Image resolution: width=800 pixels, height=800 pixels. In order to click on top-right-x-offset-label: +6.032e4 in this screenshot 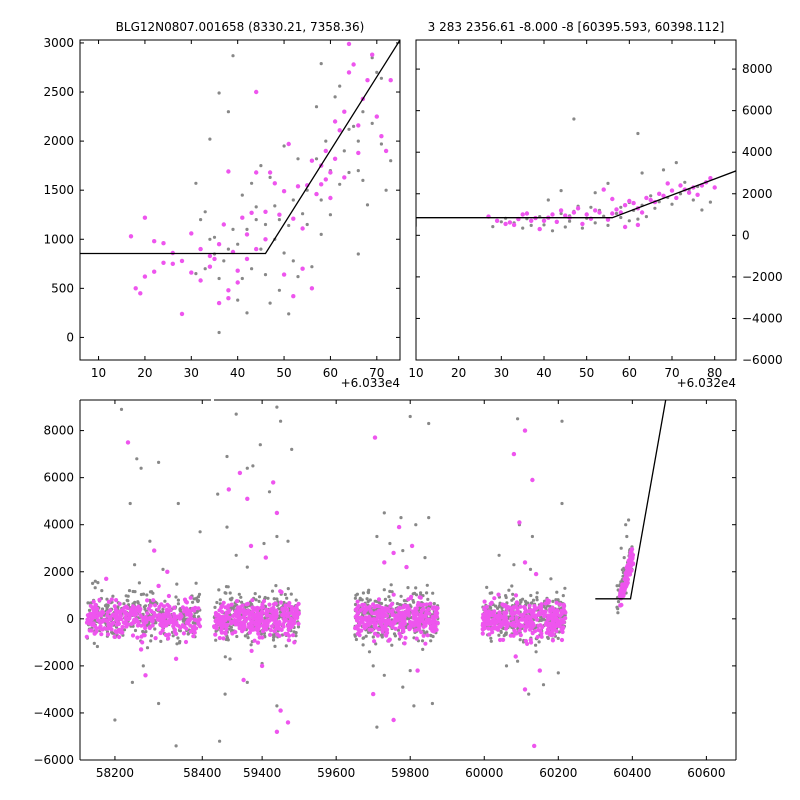, I will do `click(706, 383)`.